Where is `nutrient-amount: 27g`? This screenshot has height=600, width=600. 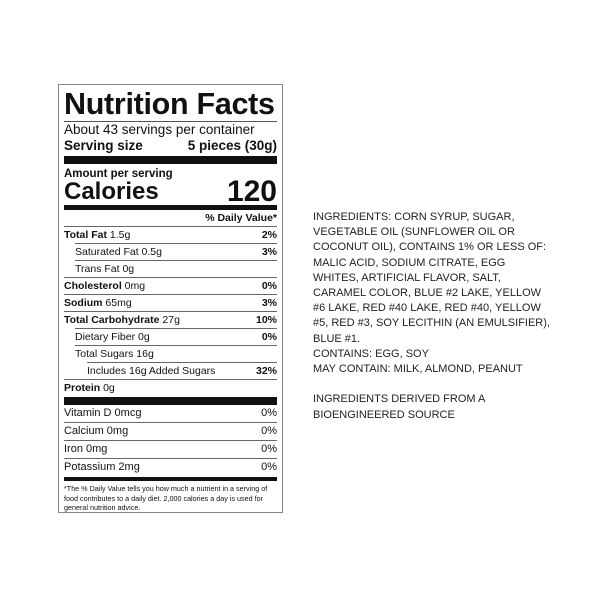 nutrient-amount: 27g is located at coordinates (169, 320).